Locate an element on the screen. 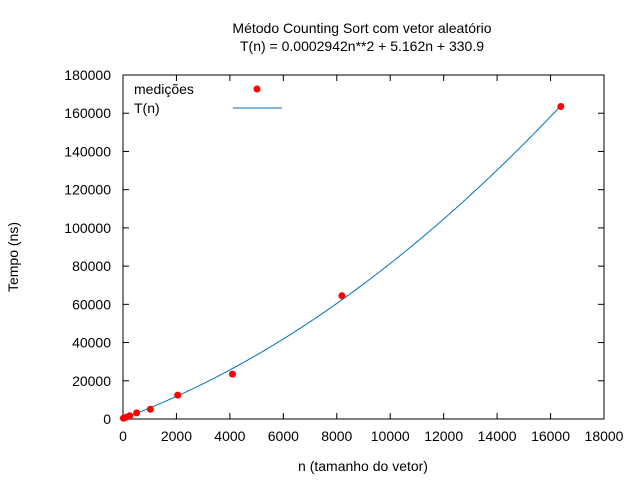  chart-formula: T(n) = 0.0002942n**2 + 5.162n + 330.9 is located at coordinates (362, 46).